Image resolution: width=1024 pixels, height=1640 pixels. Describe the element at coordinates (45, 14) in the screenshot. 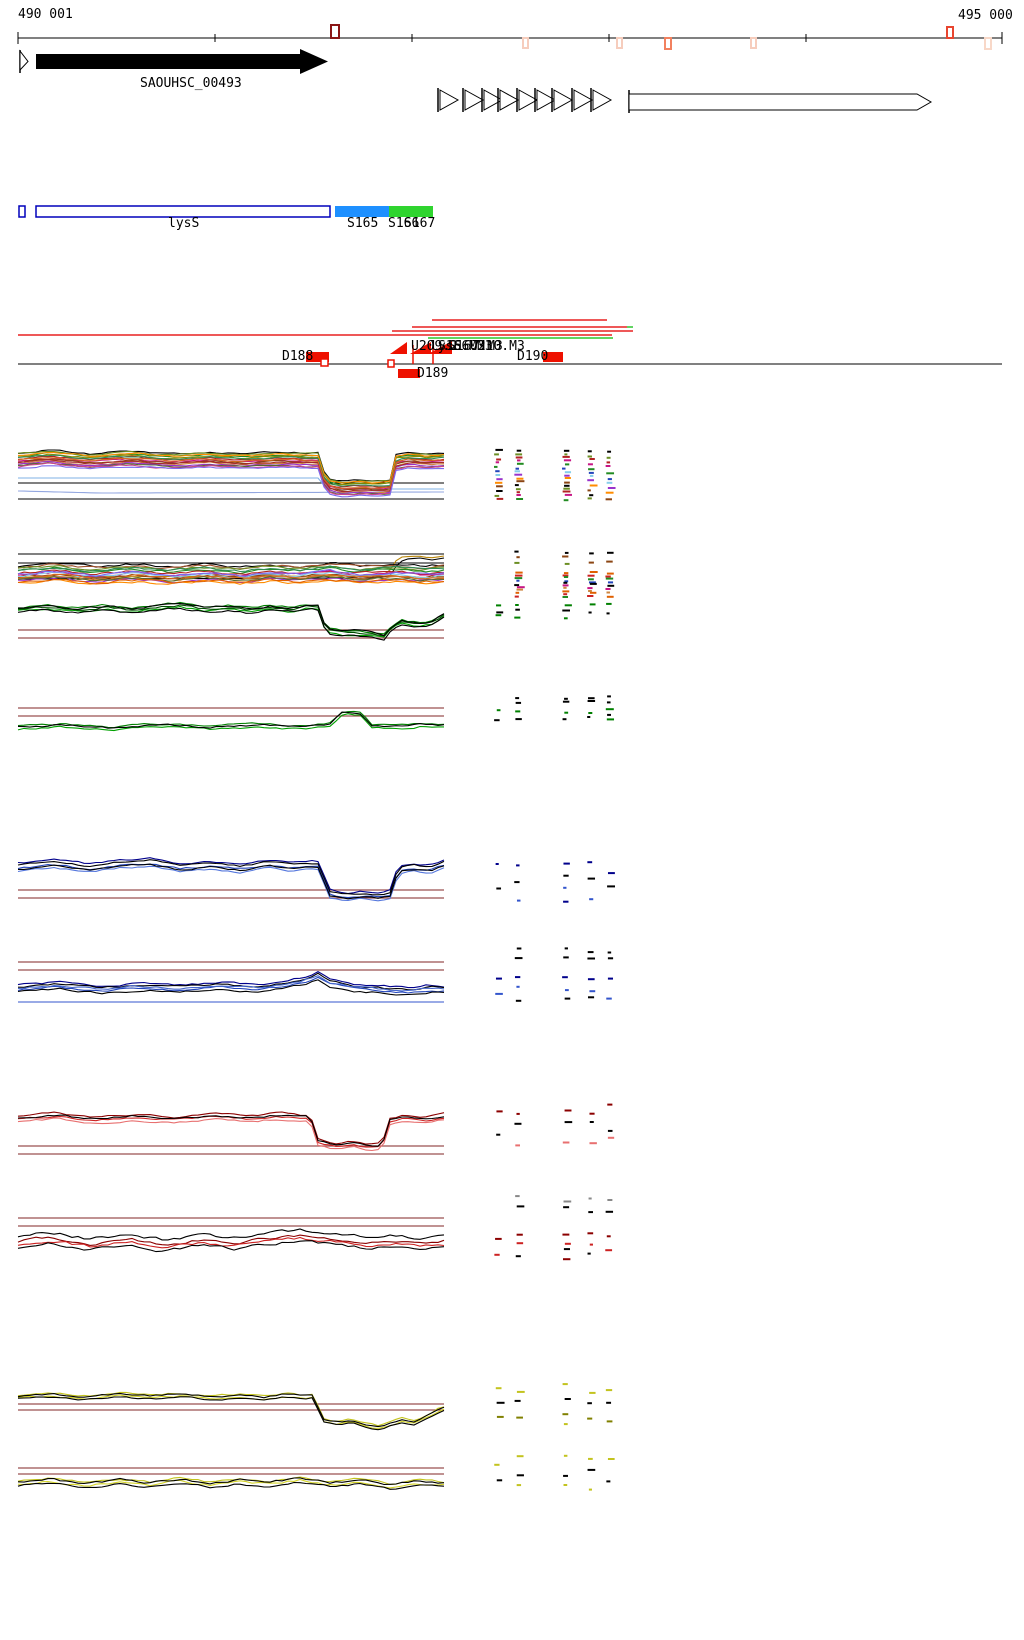

I see `ruler-start-label: 490 001` at that location.